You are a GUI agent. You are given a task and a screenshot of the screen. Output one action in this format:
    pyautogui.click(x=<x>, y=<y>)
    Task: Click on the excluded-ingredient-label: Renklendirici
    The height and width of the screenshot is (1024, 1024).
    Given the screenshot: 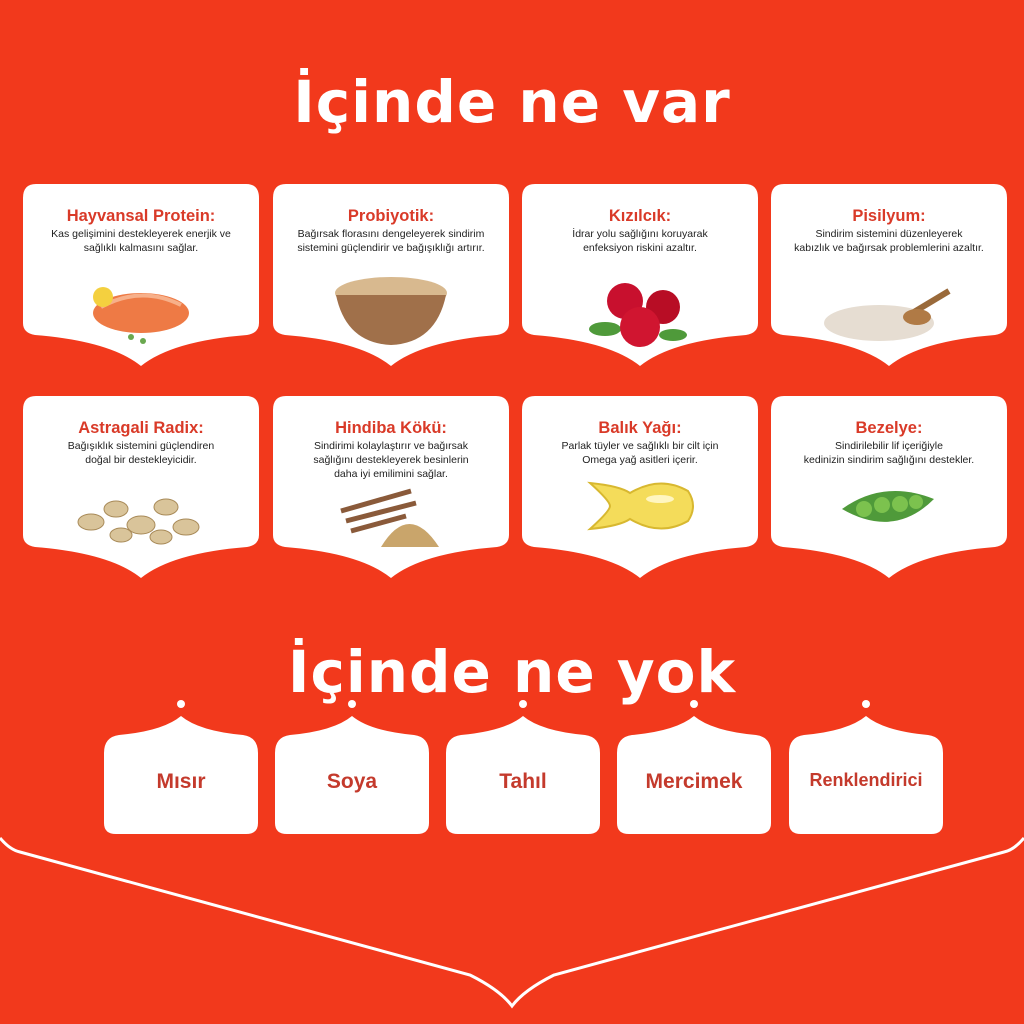 What is the action you would take?
    pyautogui.click(x=866, y=780)
    